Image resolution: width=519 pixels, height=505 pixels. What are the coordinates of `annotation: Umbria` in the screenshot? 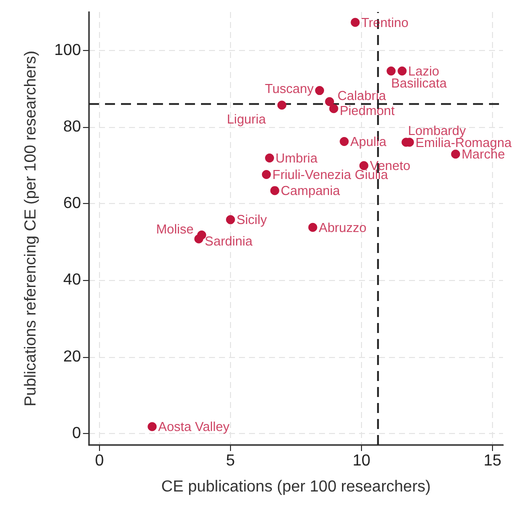 It's located at (297, 158).